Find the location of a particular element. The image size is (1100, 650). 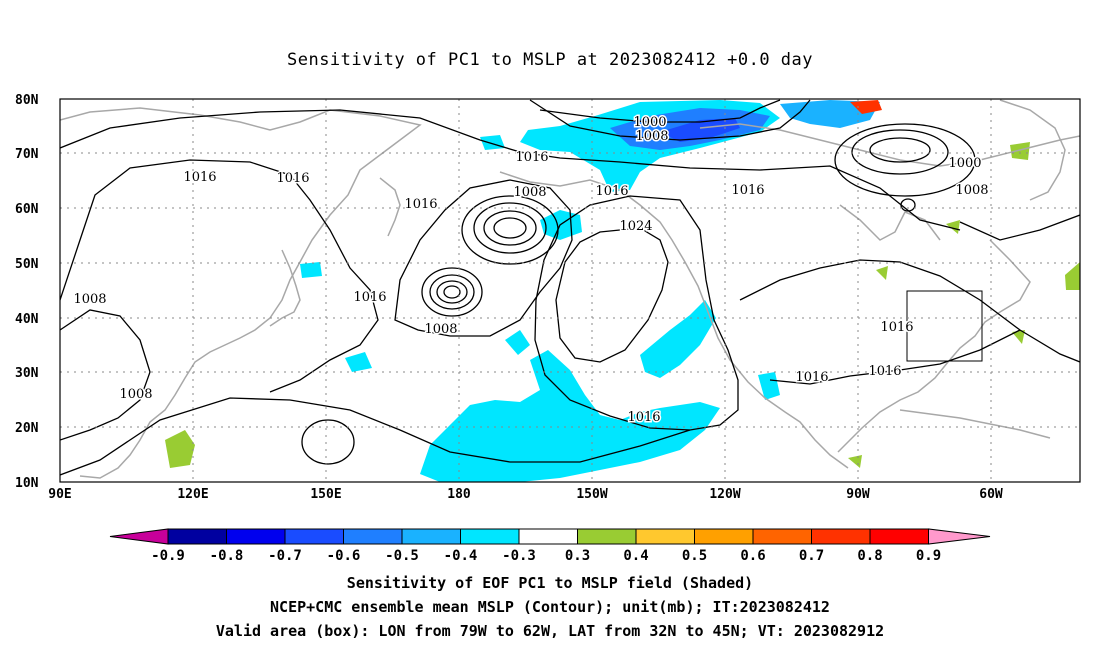

colorbar-label: -0.5 is located at coordinates (402, 556).